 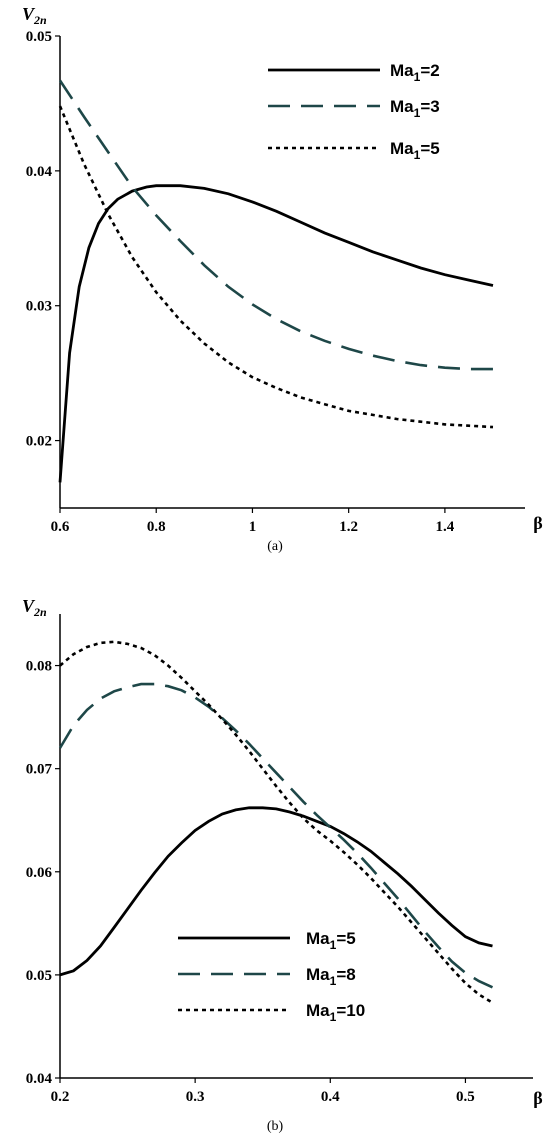 I want to click on x-tick-label: 1, so click(x=253, y=527).